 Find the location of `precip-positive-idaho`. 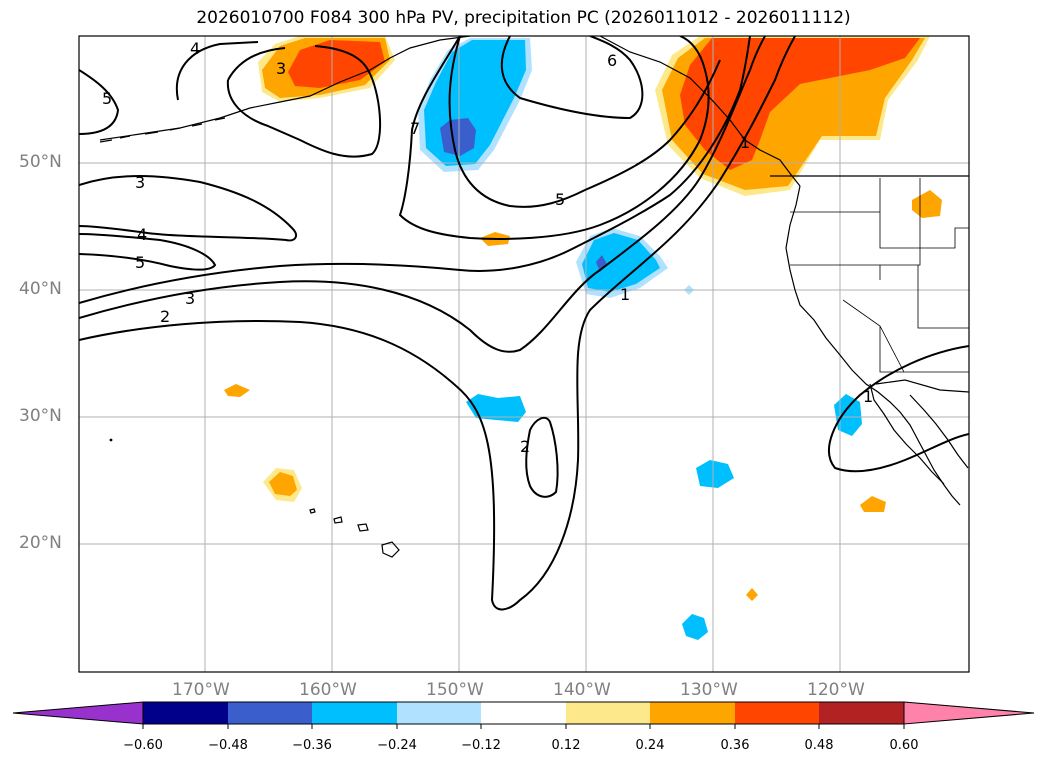

precip-positive-idaho is located at coordinates (927, 204).